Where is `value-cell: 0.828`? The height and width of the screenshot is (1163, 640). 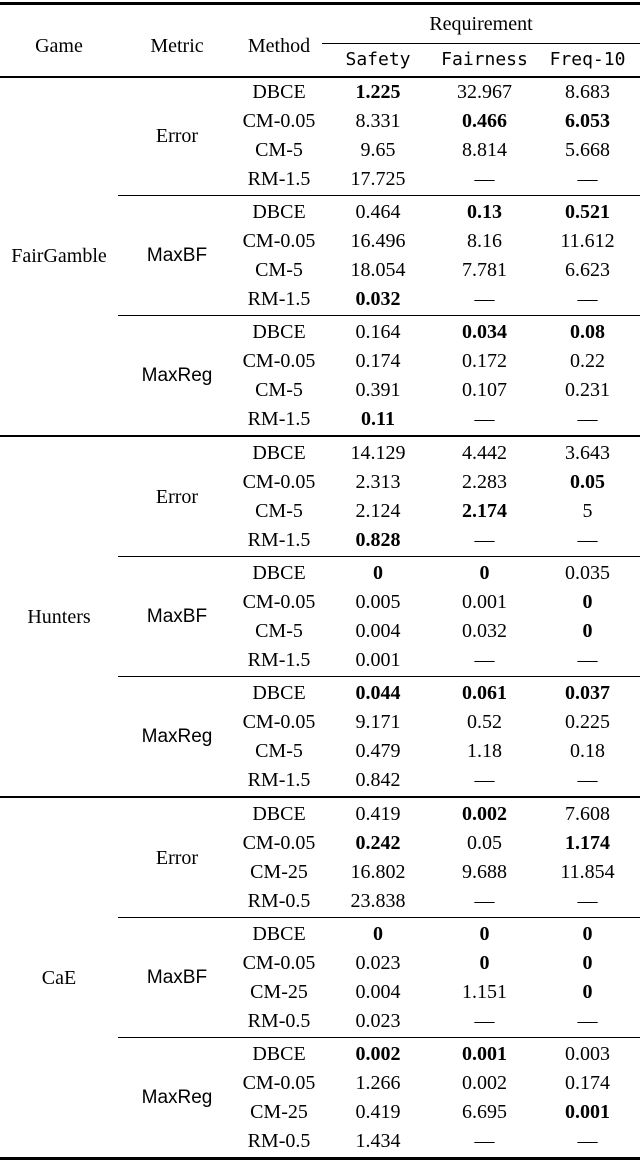
value-cell: 0.828 is located at coordinates (378, 539).